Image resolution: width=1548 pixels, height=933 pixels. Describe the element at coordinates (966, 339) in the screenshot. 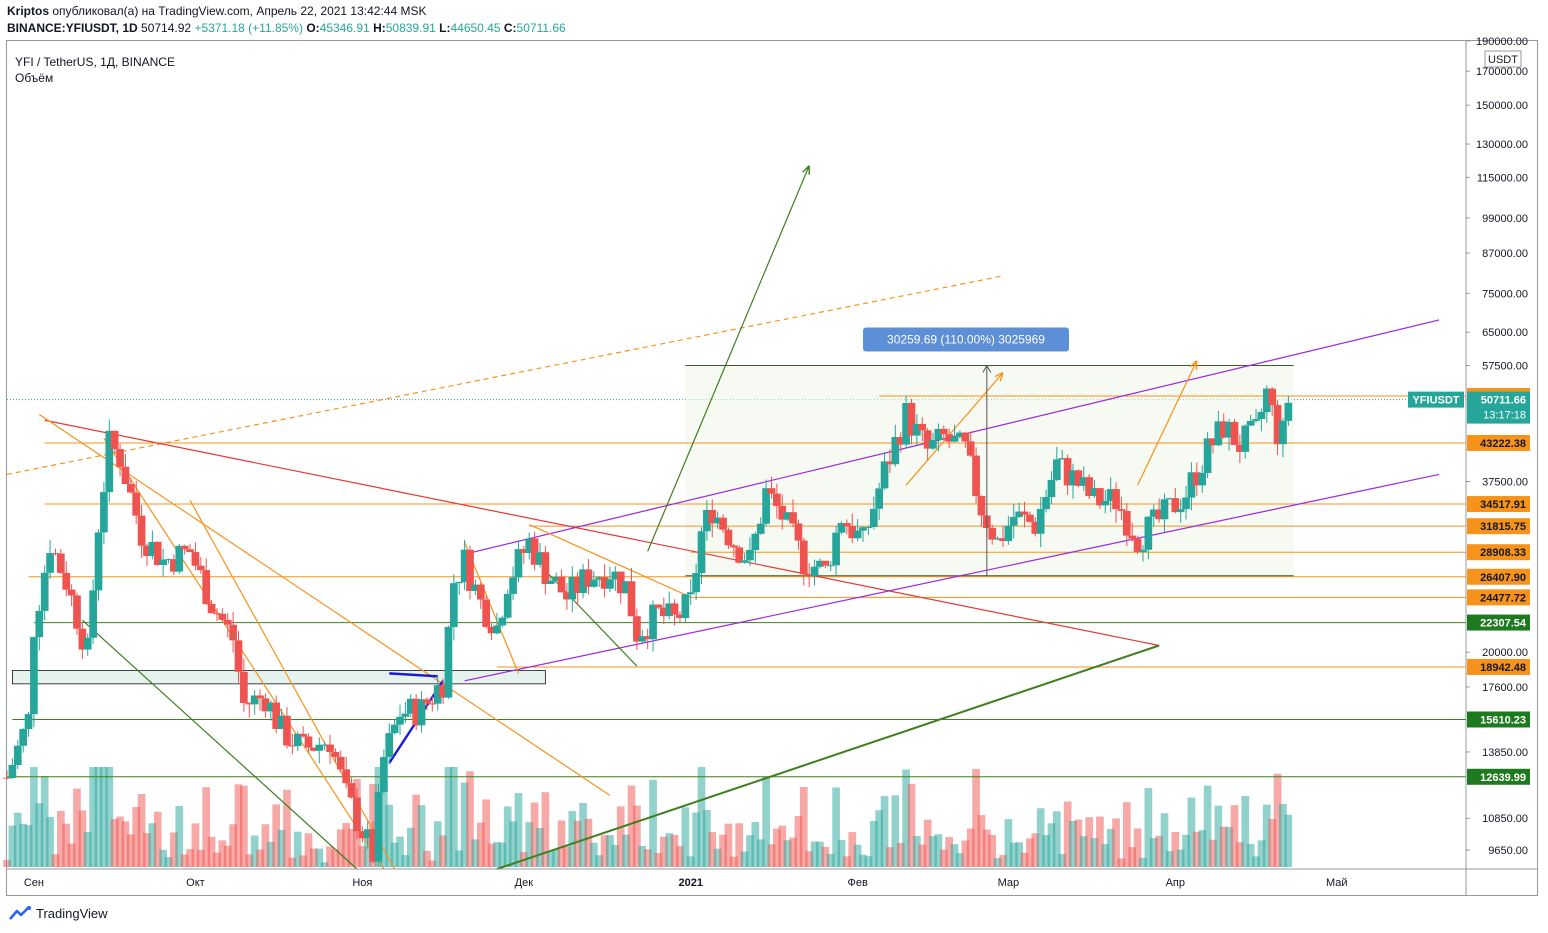

I see `measure-label-box` at that location.